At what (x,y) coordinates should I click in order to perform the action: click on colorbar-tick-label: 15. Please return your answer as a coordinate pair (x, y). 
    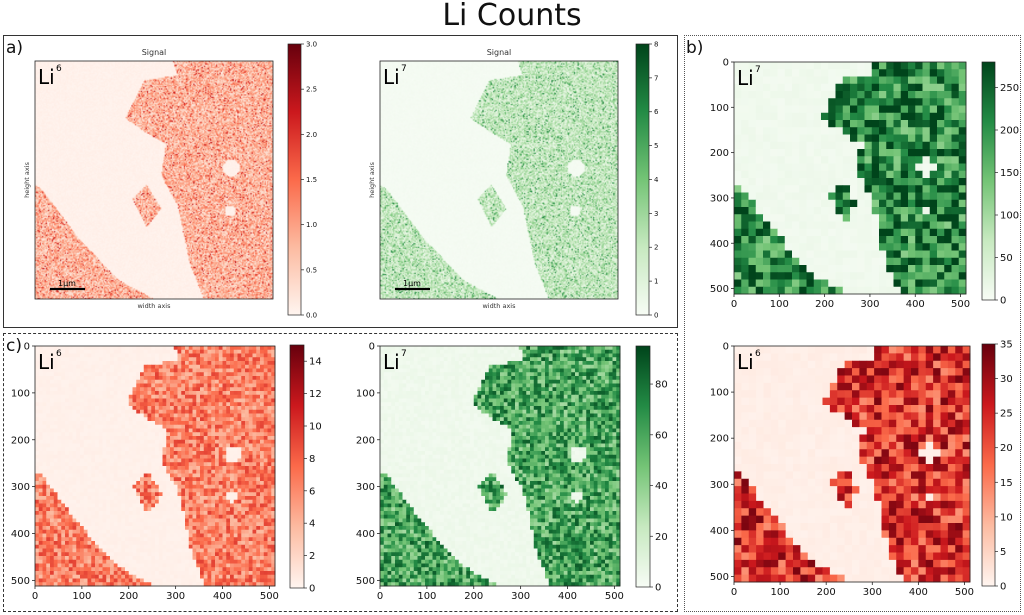
    Looking at the image, I should click on (1006, 483).